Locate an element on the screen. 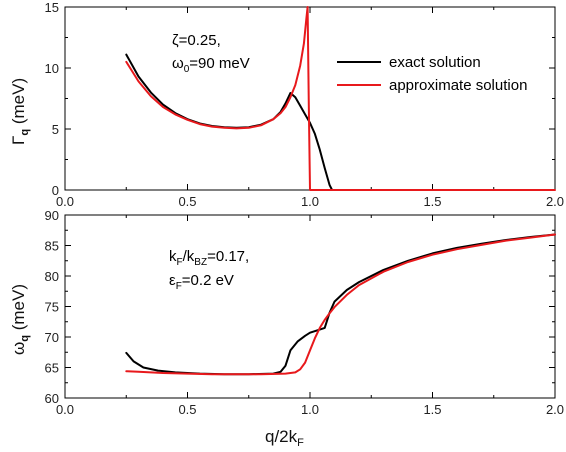 This screenshot has width=566, height=452. top-y-tick-label: 5 is located at coordinates (55, 129).